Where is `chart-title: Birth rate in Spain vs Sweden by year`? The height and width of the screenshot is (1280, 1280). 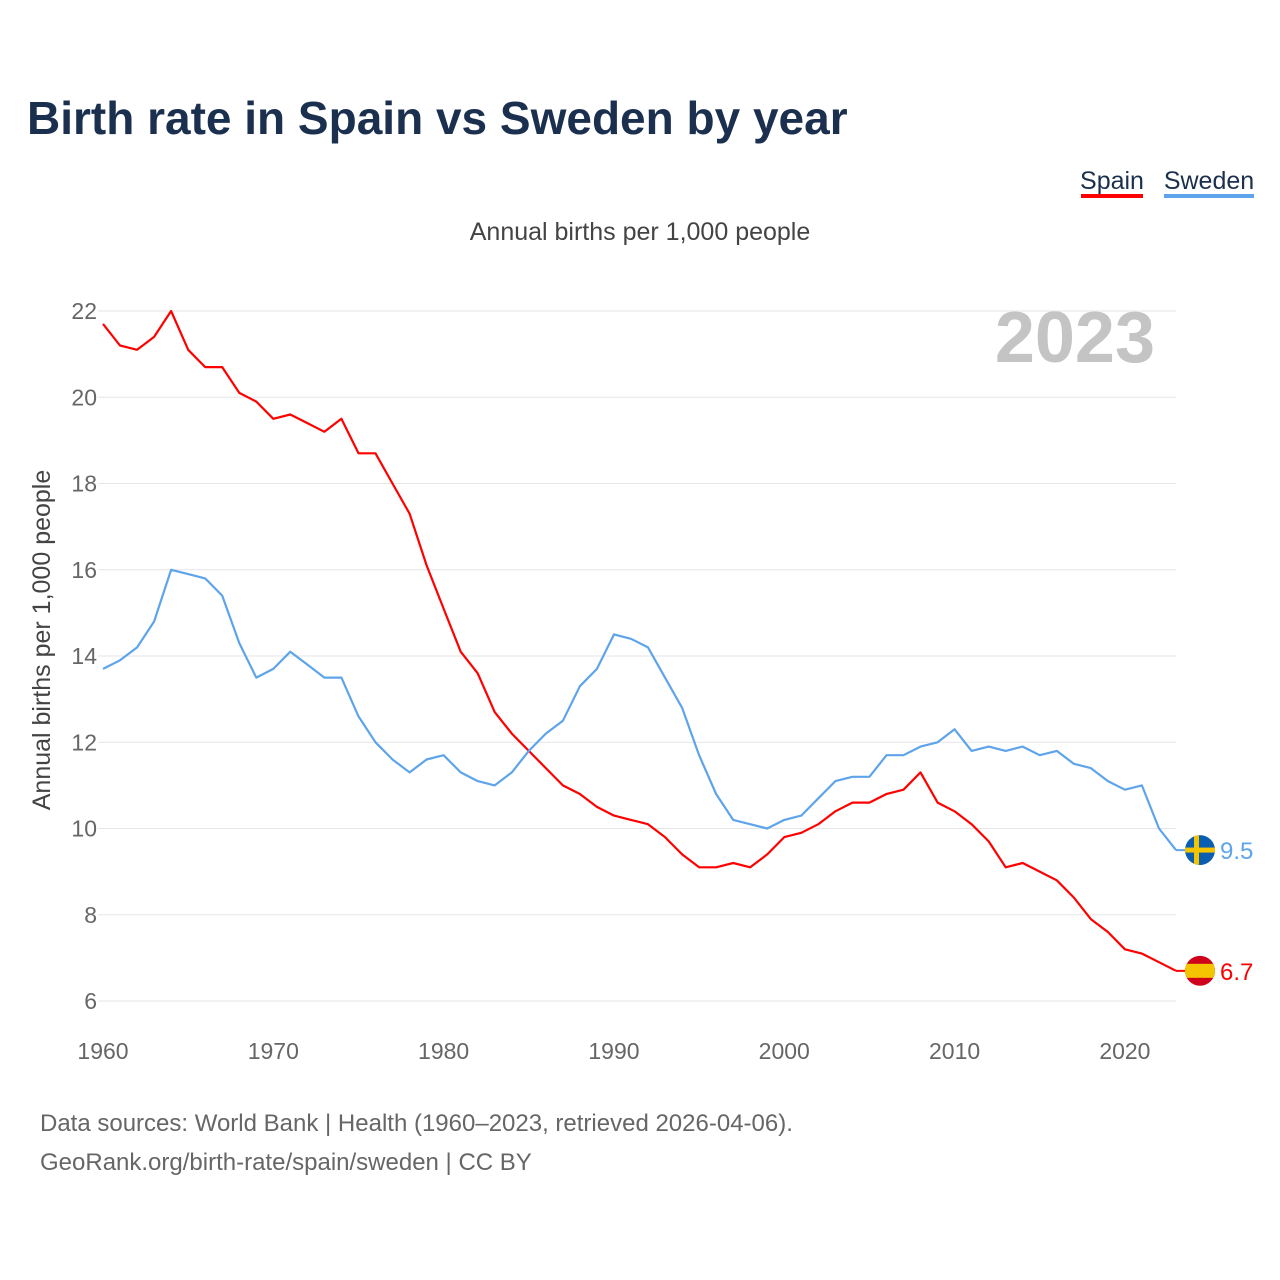
chart-title: Birth rate in Spain vs Sweden by year is located at coordinates (437, 118).